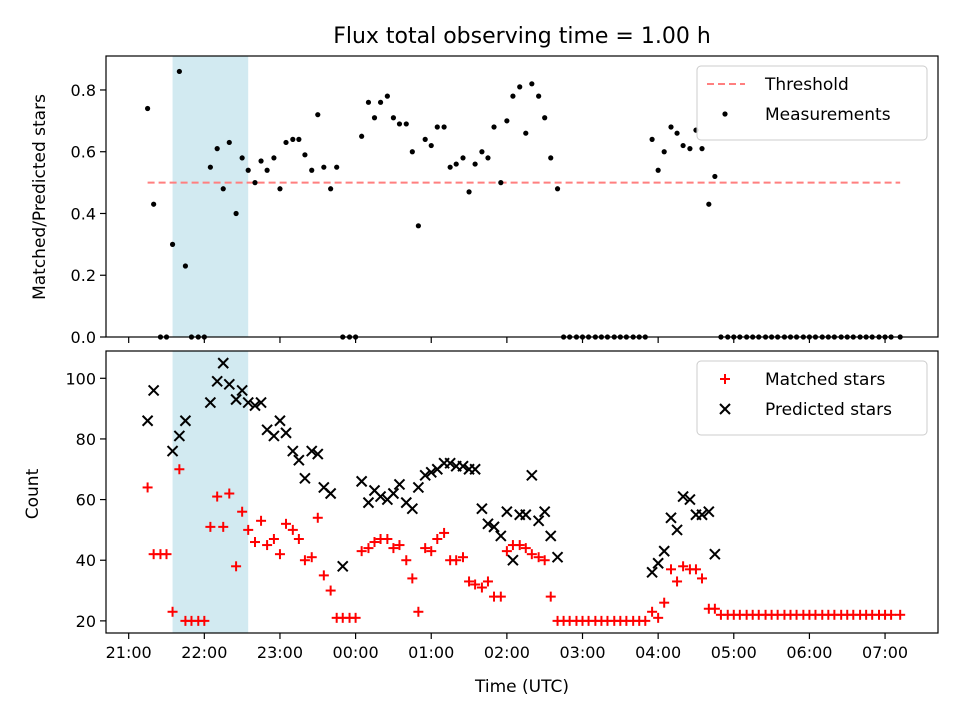  Describe the element at coordinates (778, 85) in the screenshot. I see `legend-threshold: Threshold` at that location.